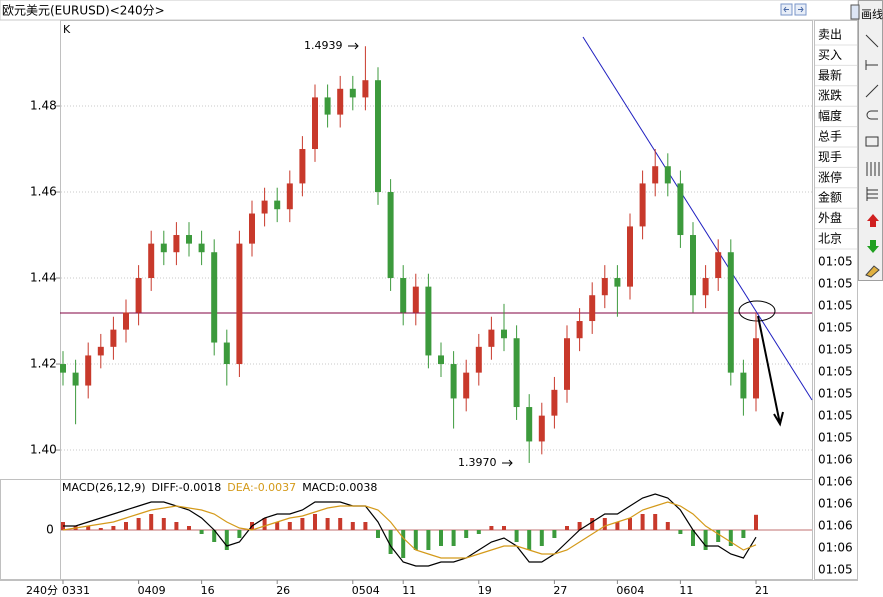 The width and height of the screenshot is (883, 597). Describe the element at coordinates (873, 169) in the screenshot. I see `tool-vlines` at that location.